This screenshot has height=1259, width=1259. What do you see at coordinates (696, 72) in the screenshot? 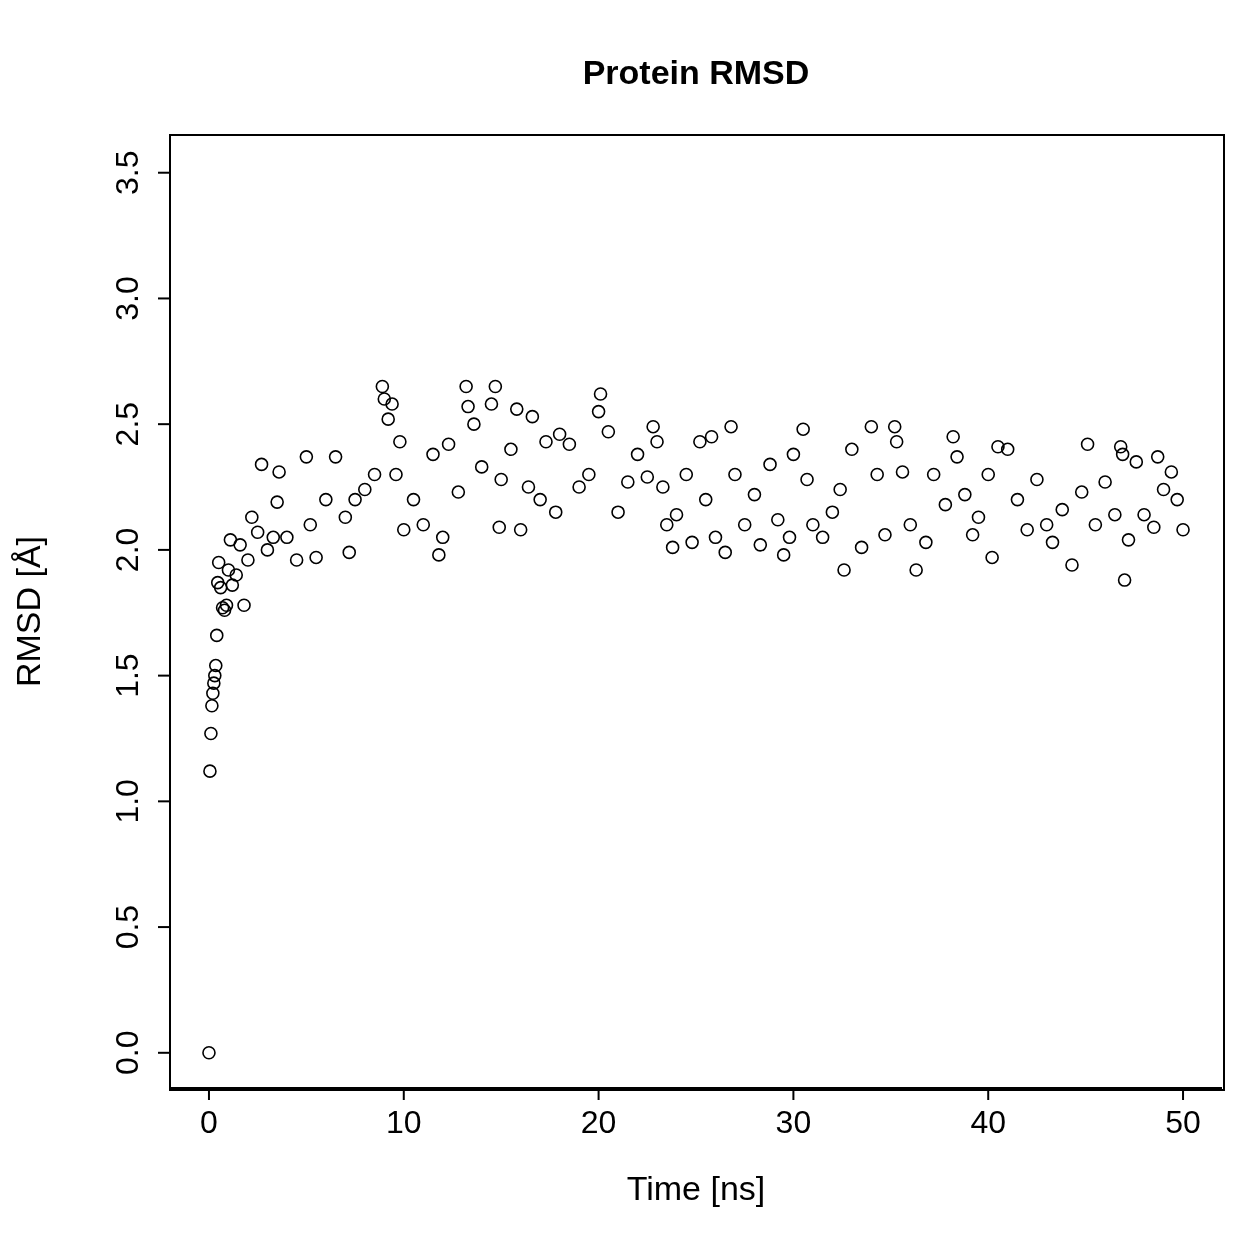
I see `chart-title: Protein RMSD` at bounding box center [696, 72].